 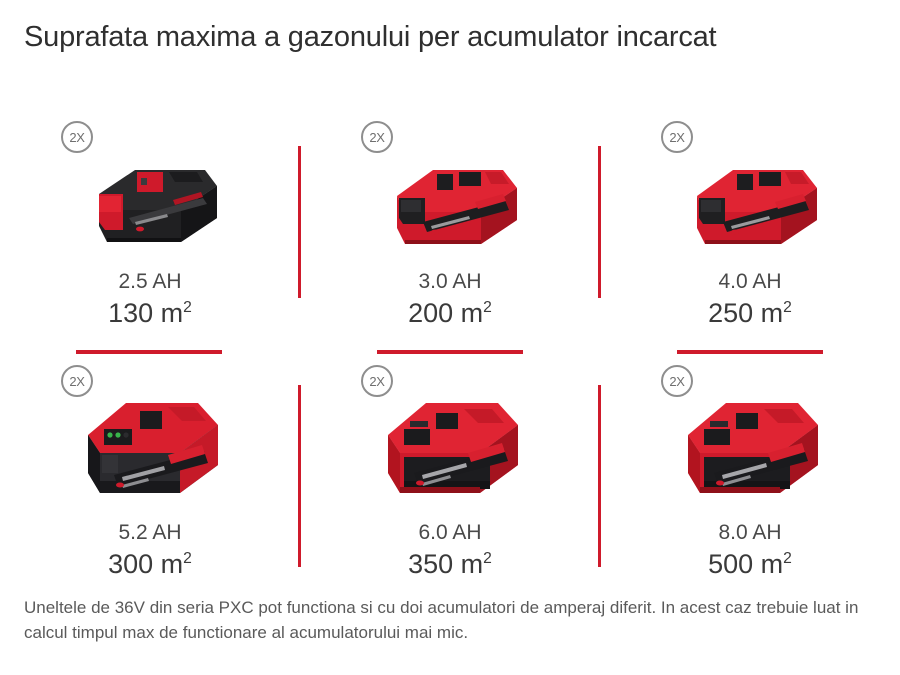 What do you see at coordinates (150, 532) in the screenshot?
I see `battery-capacity-label: 5.2 AH` at bounding box center [150, 532].